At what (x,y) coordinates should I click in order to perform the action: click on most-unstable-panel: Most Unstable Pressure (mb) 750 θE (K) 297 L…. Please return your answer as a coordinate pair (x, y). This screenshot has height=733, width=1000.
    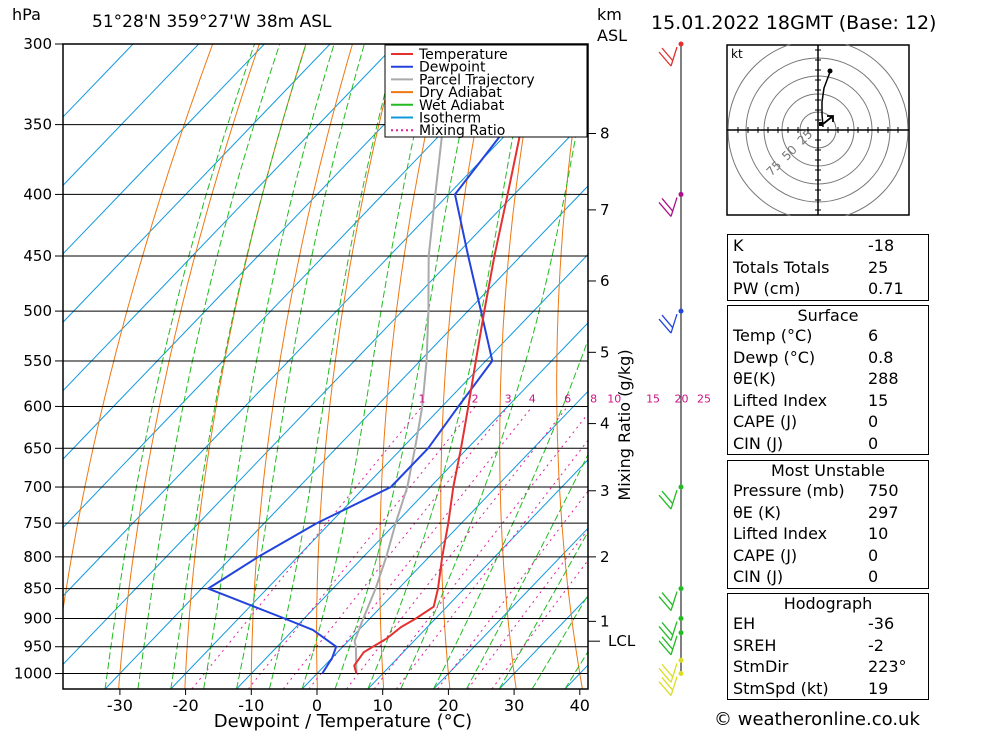
    Looking at the image, I should click on (828, 524).